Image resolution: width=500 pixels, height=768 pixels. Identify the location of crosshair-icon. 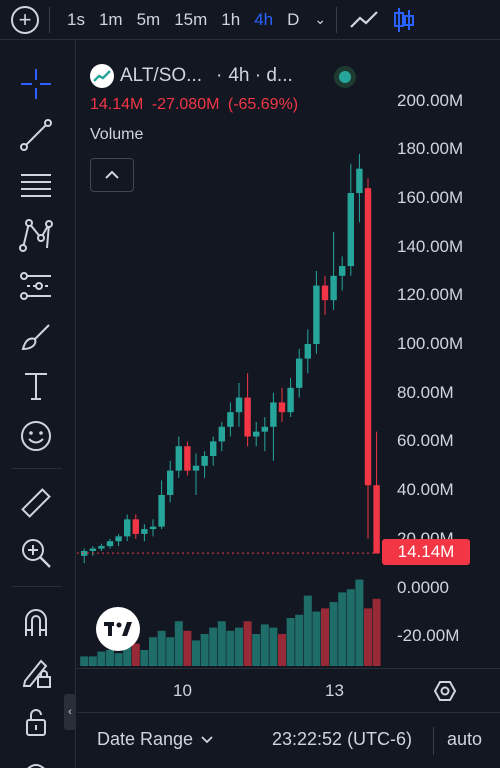
(36, 84).